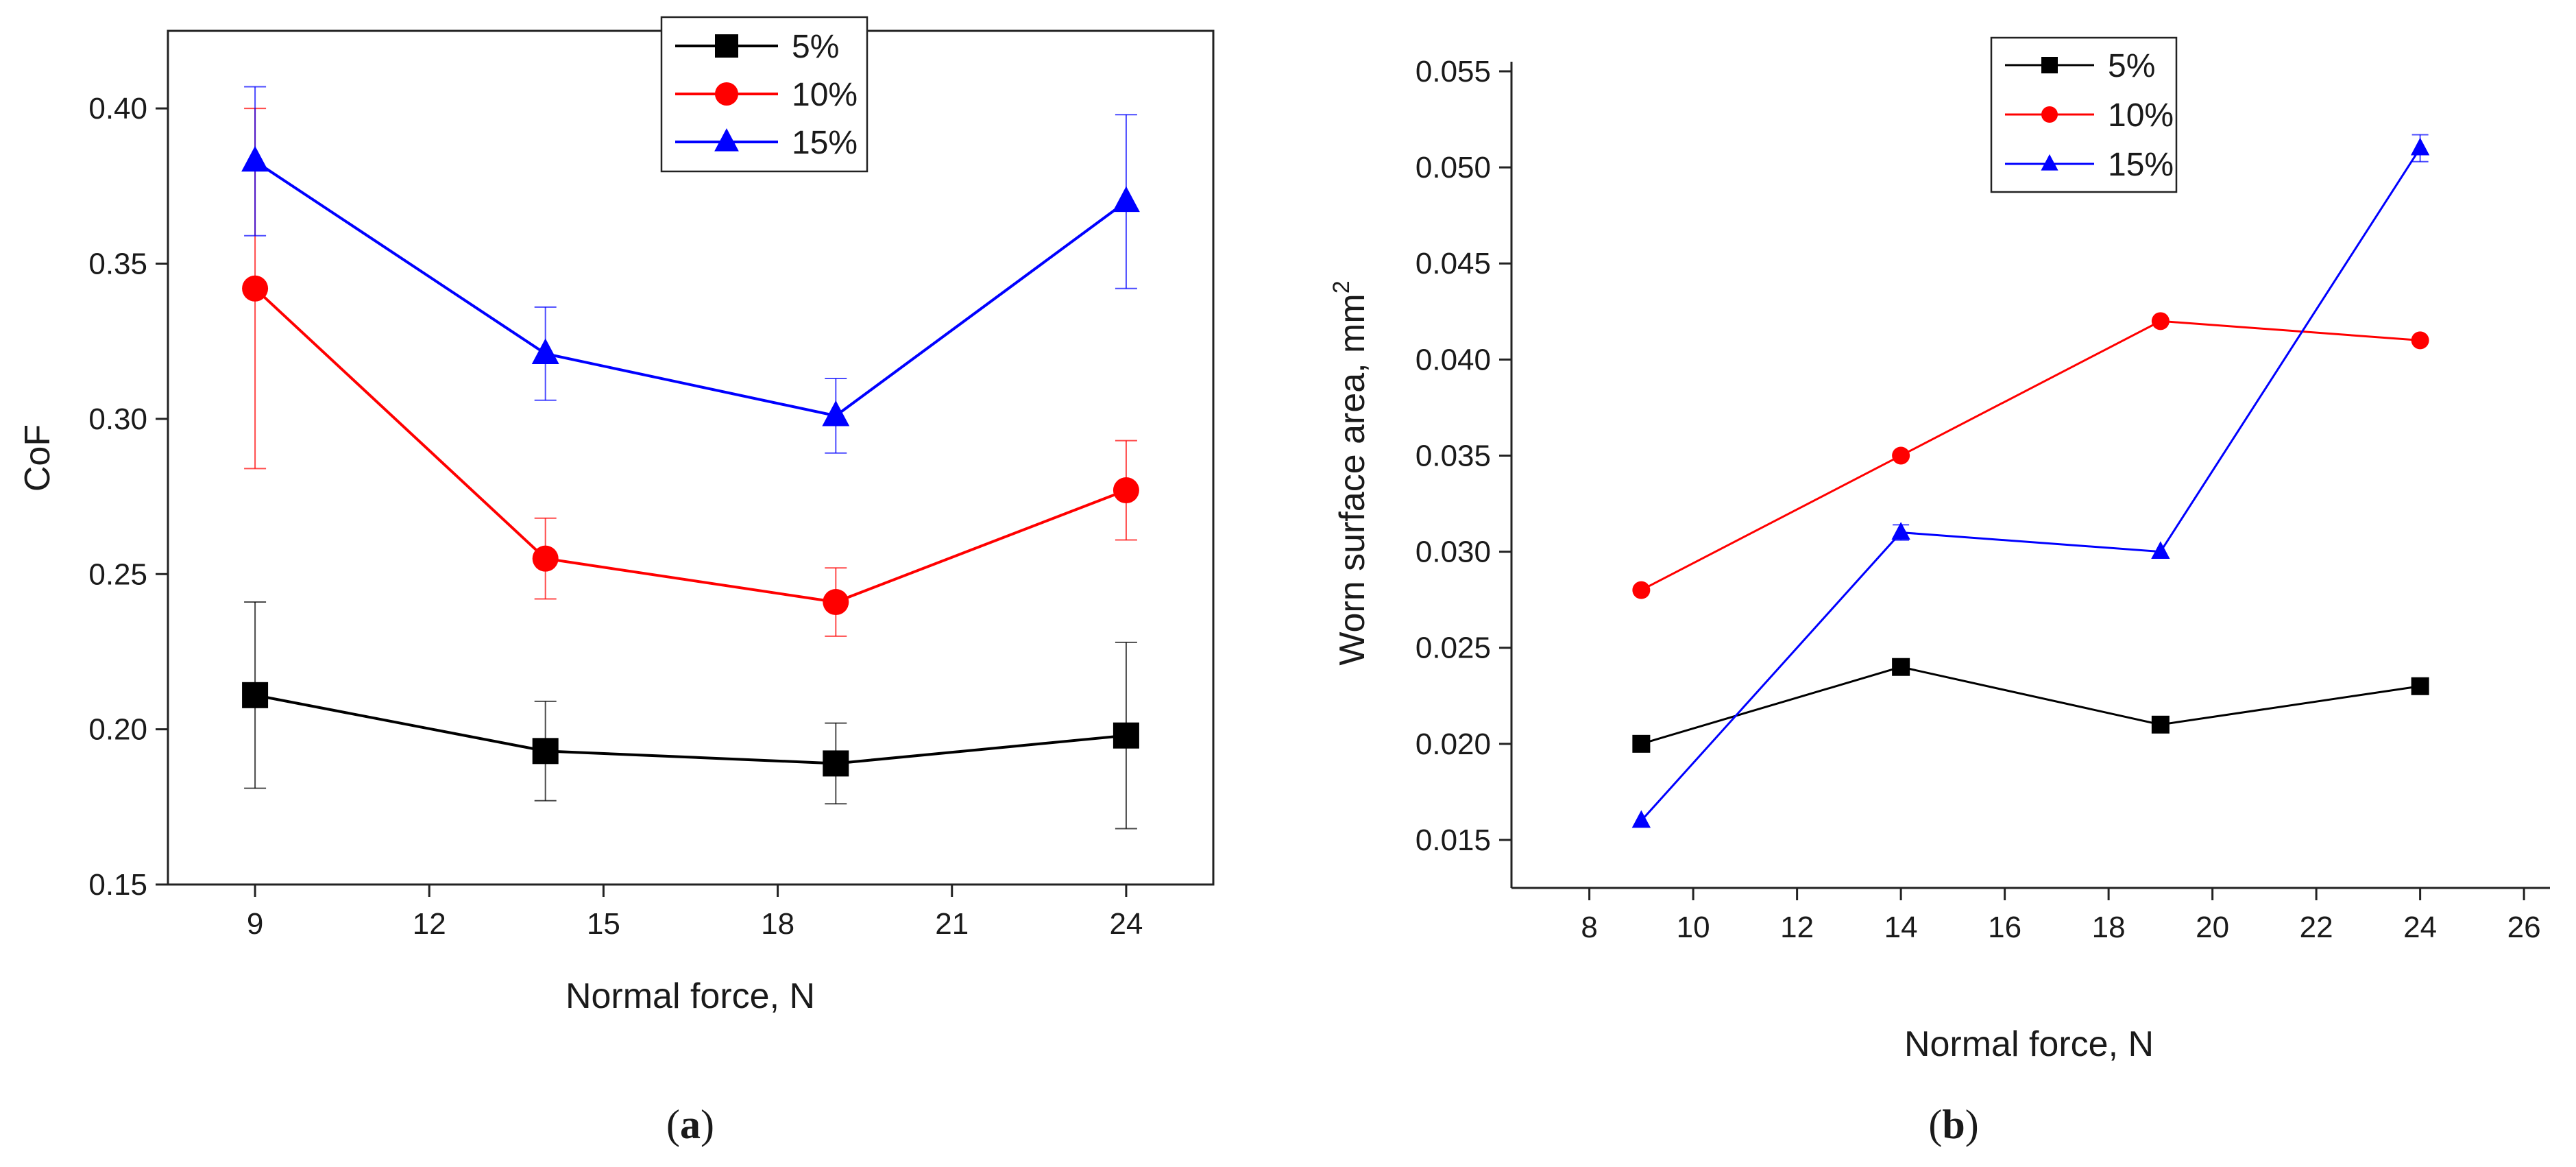  Describe the element at coordinates (1901, 927) in the screenshot. I see `x-tick-label: 14` at that location.